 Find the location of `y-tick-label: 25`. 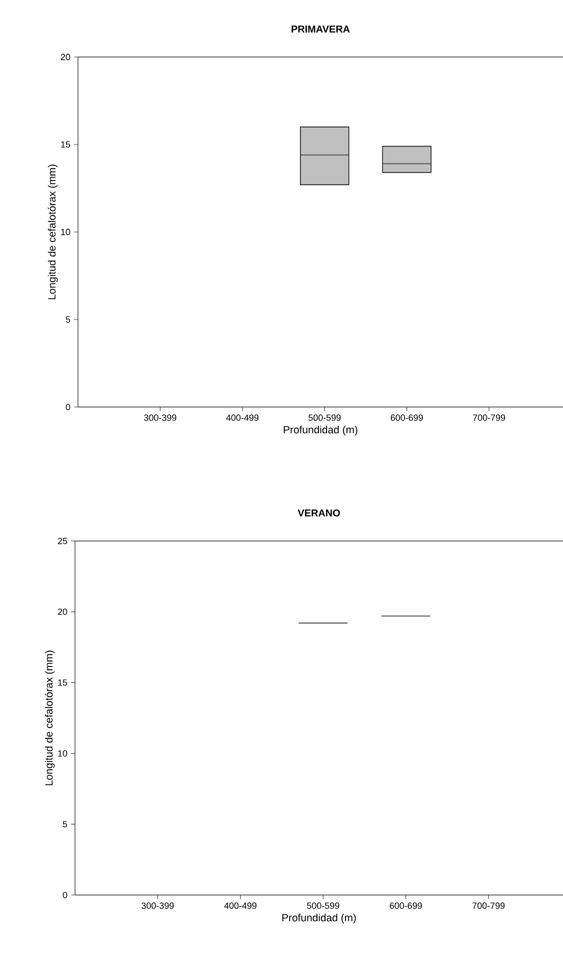

y-tick-label: 25 is located at coordinates (63, 541).